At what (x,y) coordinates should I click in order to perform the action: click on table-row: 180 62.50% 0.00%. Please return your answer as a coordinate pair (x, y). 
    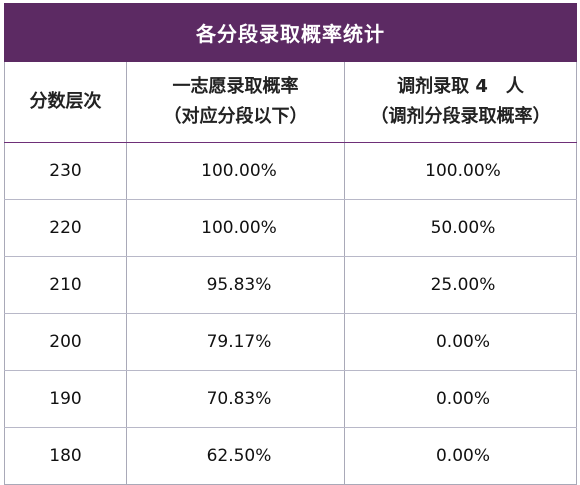
    Looking at the image, I should click on (290, 456).